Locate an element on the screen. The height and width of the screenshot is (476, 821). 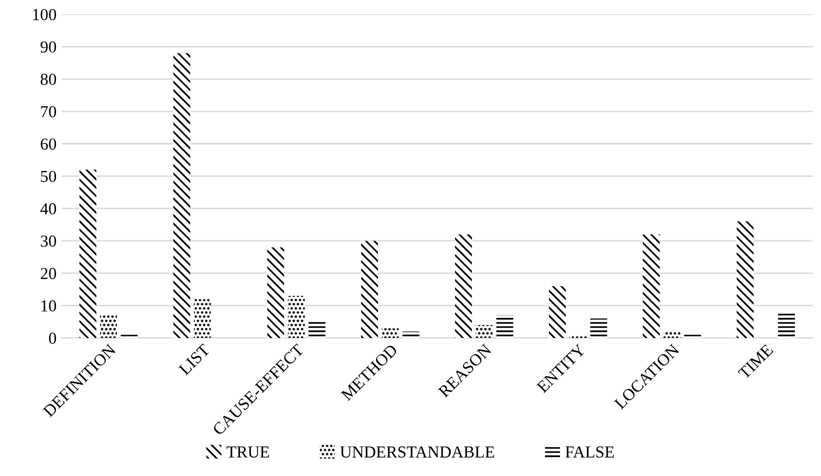
y-tick-label: 0 is located at coordinates (52, 338).